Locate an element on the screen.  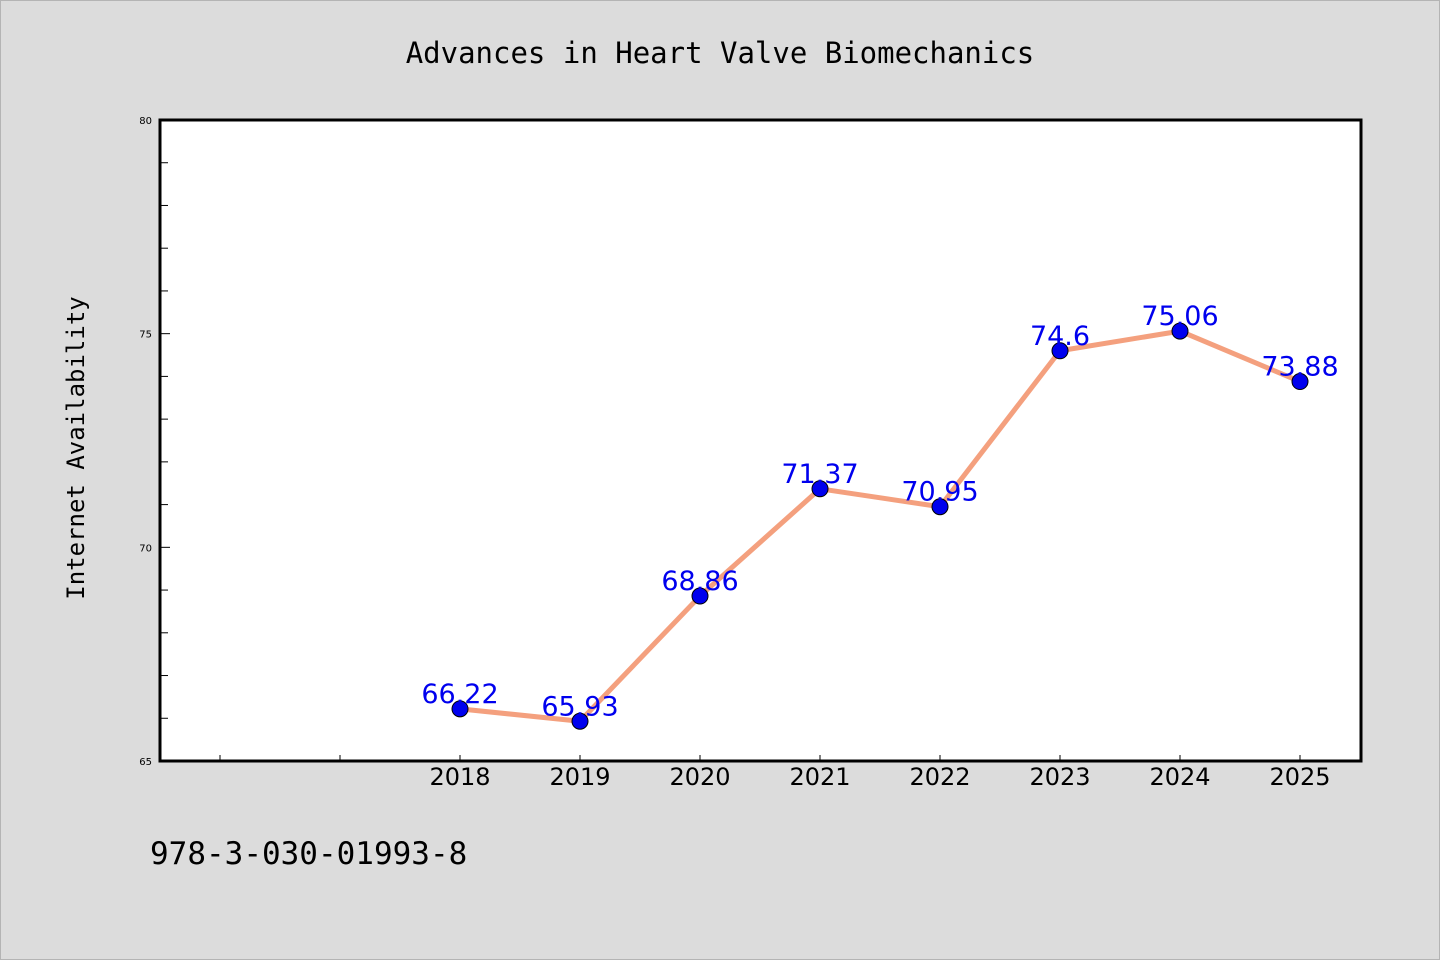
data-label: 73.88 is located at coordinates (1299, 367).